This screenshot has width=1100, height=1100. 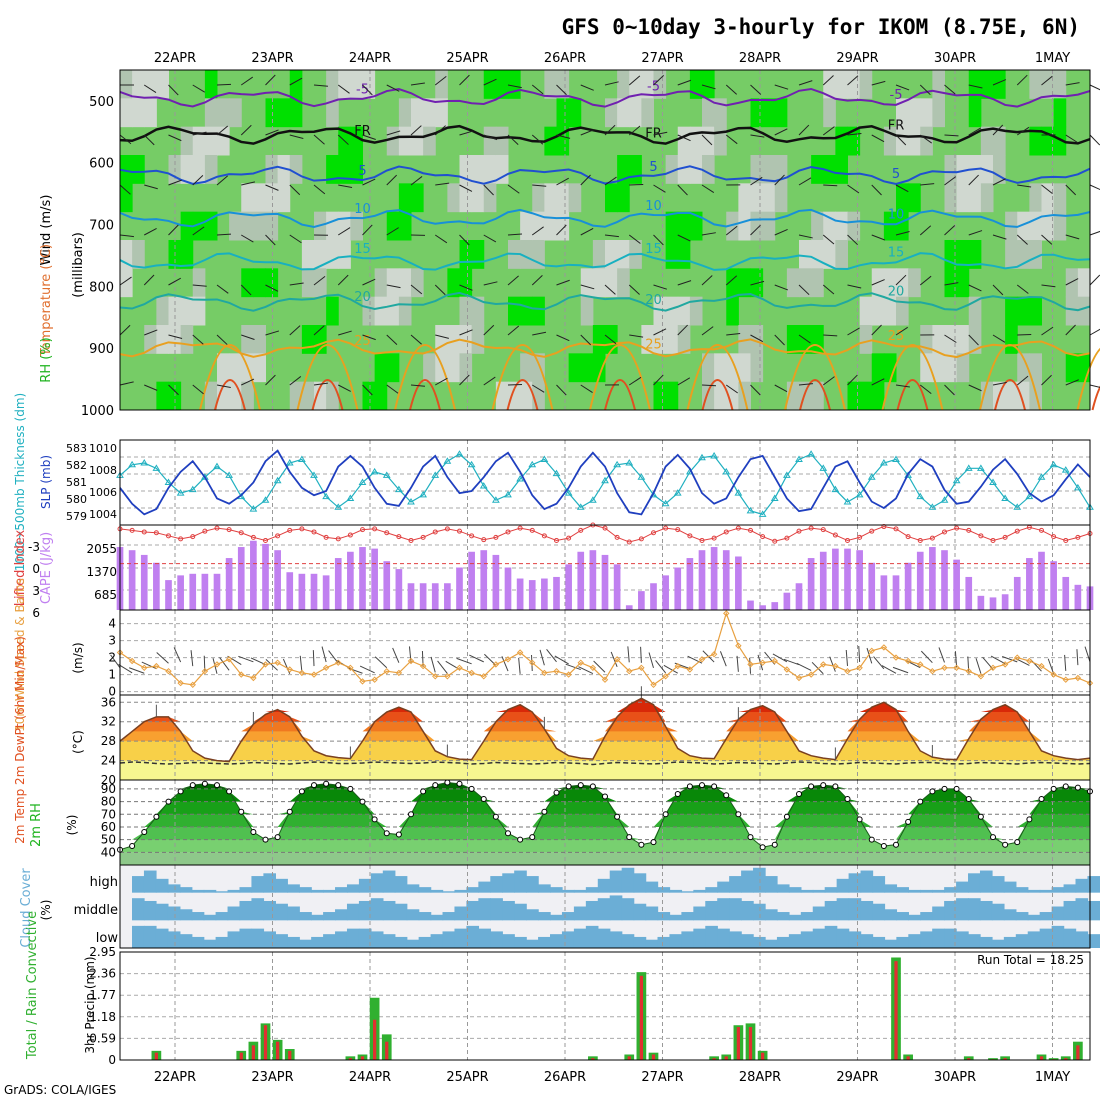 What do you see at coordinates (653, 249) in the screenshot?
I see `isotherm-label: 15` at bounding box center [653, 249].